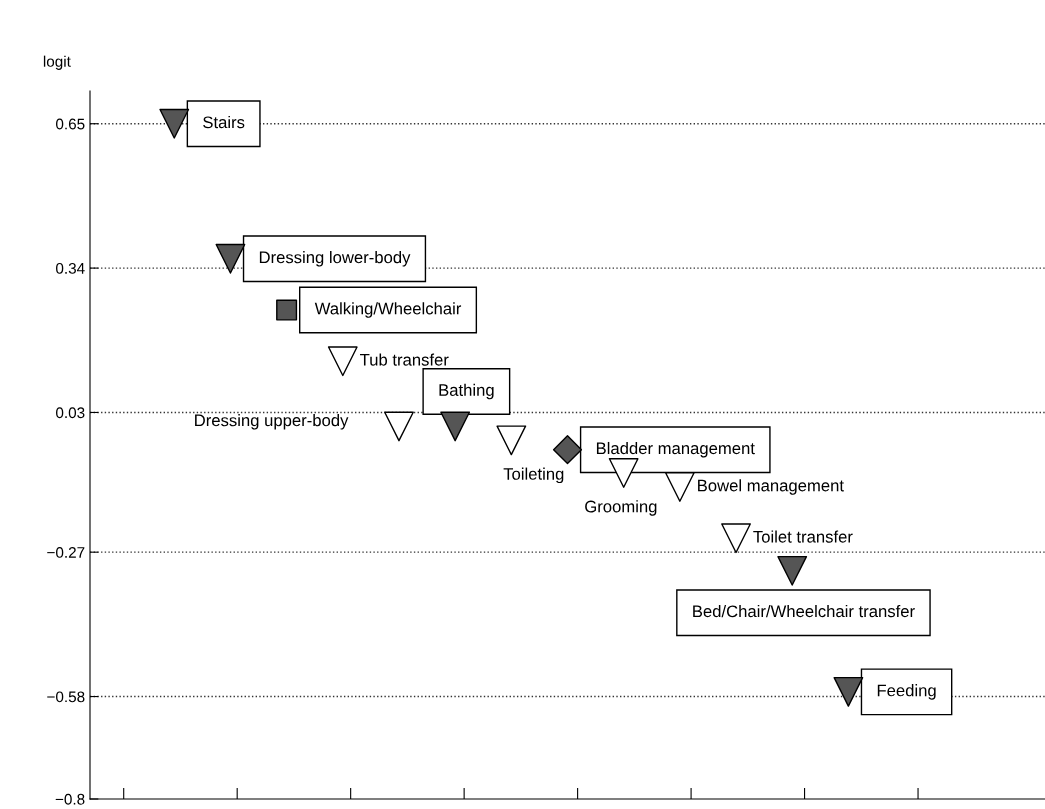  Describe the element at coordinates (70, 799) in the screenshot. I see `y-tick-label: −0.8` at that location.